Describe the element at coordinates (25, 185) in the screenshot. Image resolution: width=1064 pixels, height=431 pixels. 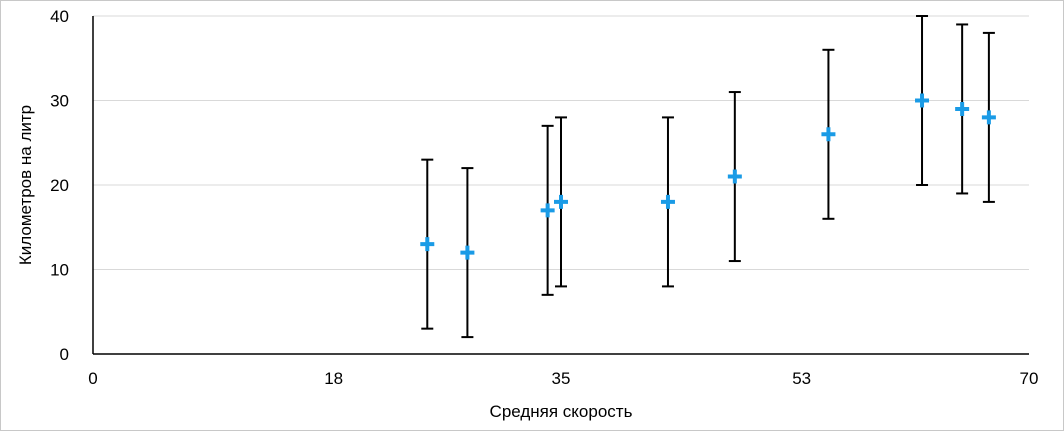
I see `y-axis-label: Километров на литр` at that location.